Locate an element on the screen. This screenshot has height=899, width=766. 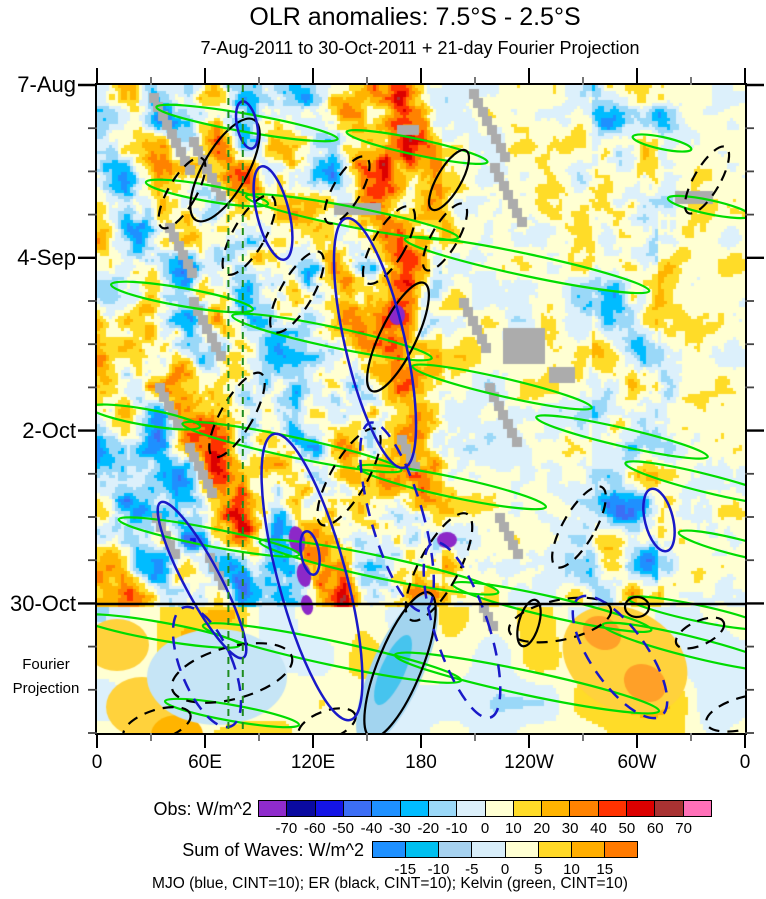
x-tick-label-120w: 120W is located at coordinates (529, 762).